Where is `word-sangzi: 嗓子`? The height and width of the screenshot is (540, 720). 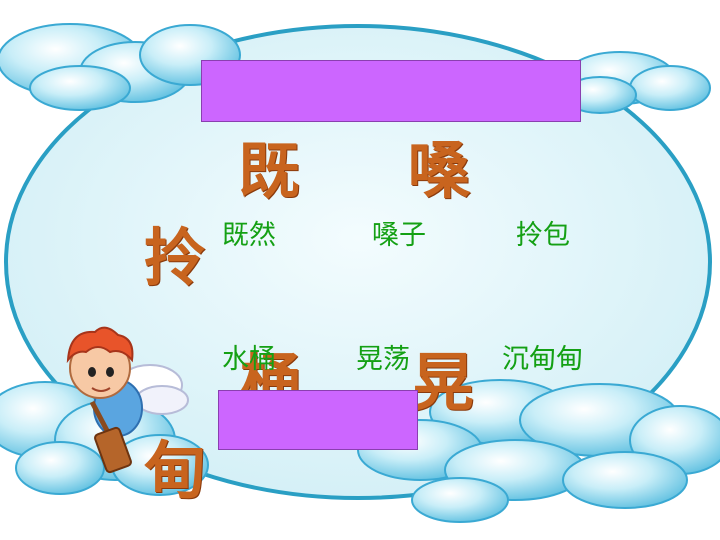 word-sangzi: 嗓子 is located at coordinates (399, 235).